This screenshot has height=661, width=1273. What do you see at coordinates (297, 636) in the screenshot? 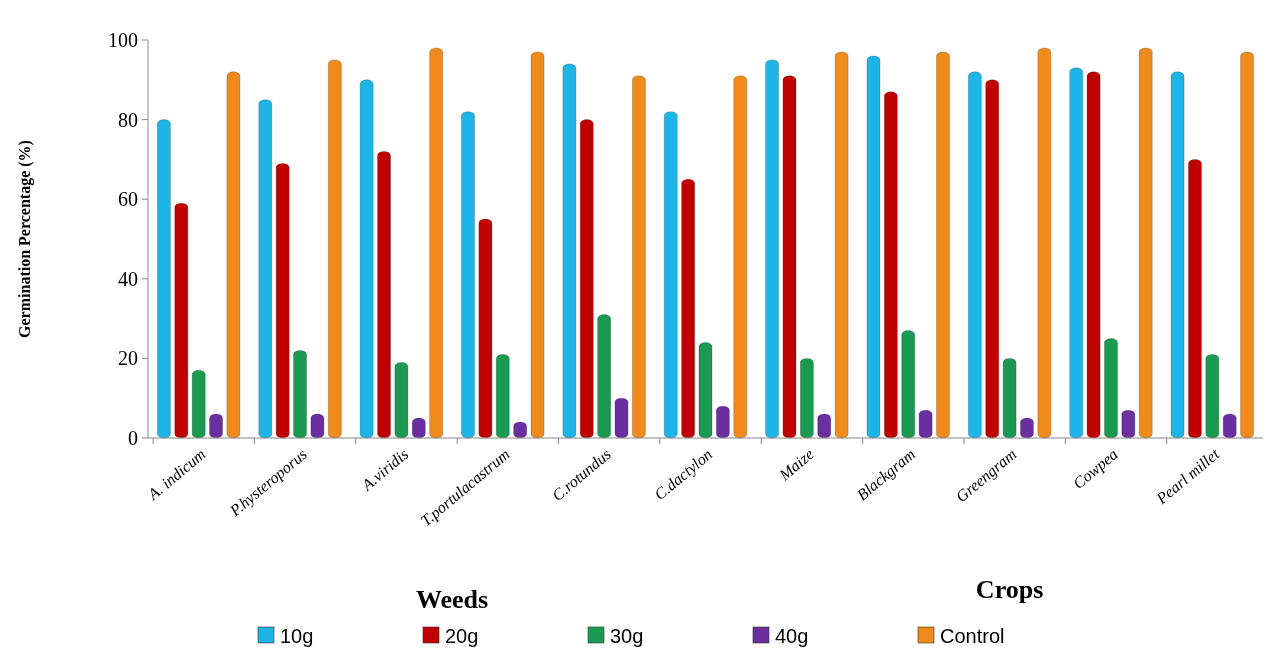
I see `legend-label: 10g` at bounding box center [297, 636].